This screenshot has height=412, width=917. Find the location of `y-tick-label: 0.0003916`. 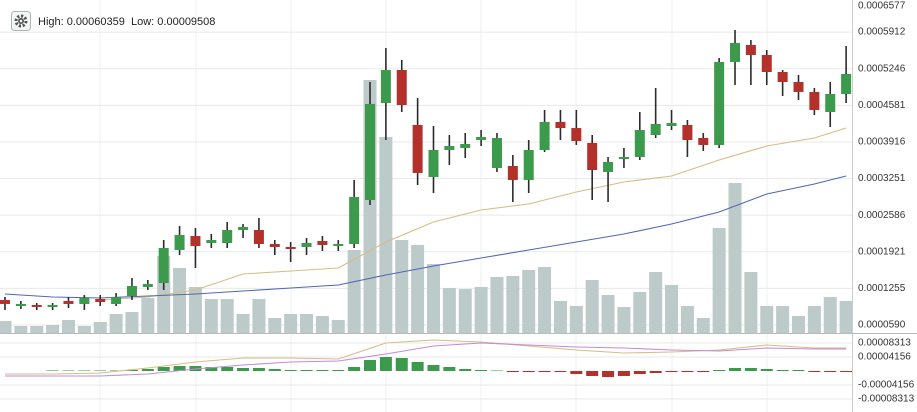

y-tick-label: 0.0003916 is located at coordinates (882, 142).